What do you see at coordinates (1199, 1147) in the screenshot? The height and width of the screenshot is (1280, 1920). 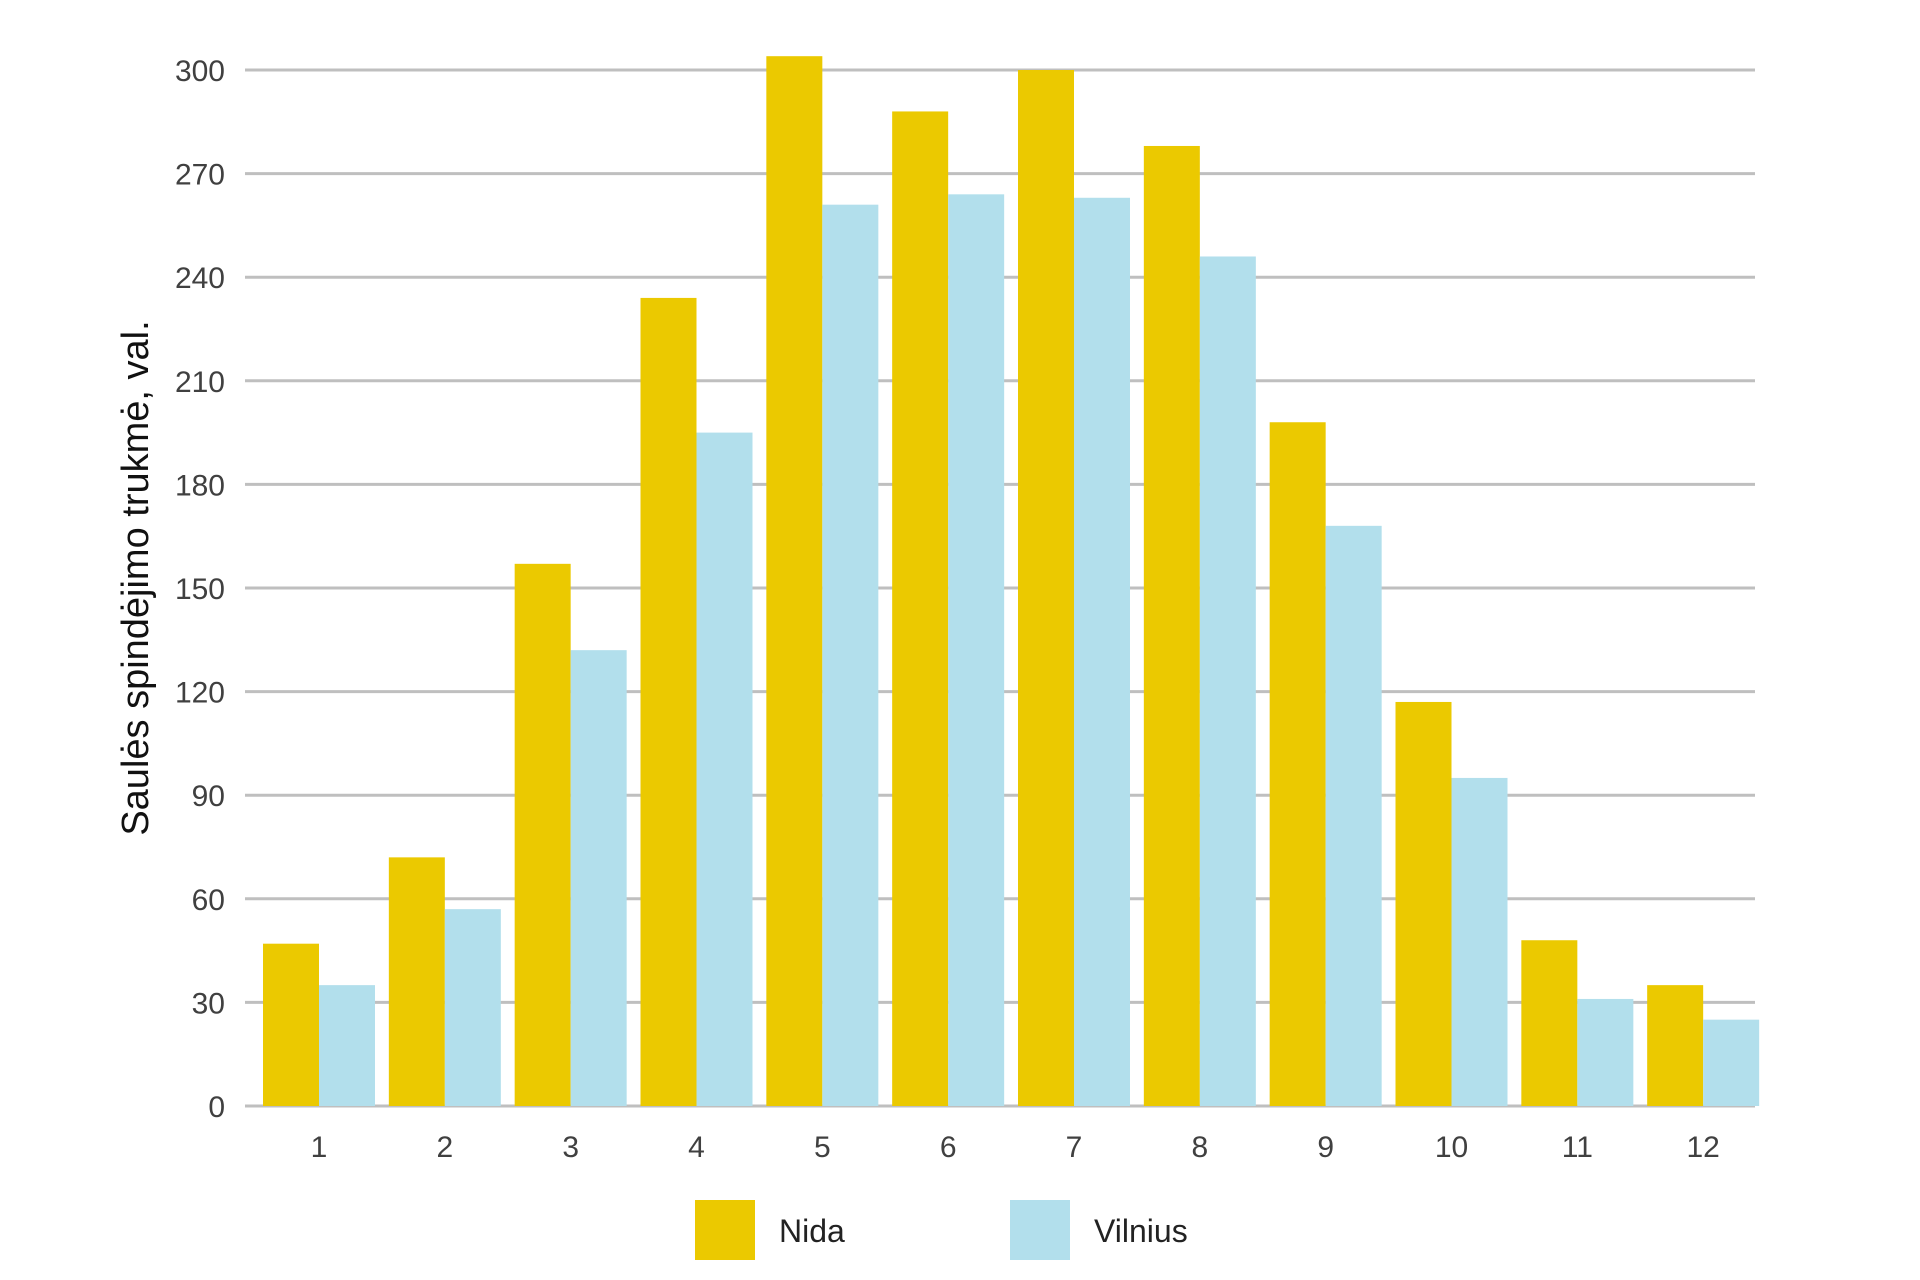 I see `x-tick-label: 8` at bounding box center [1199, 1147].